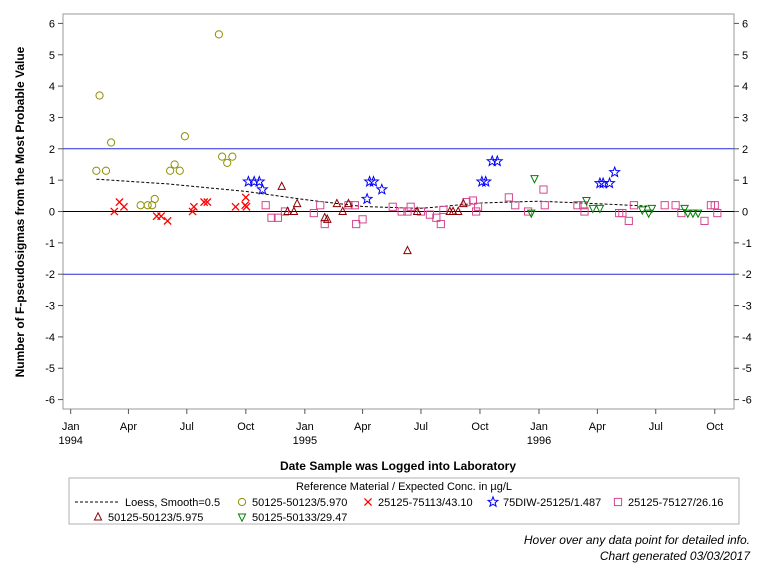 The image size is (768, 576). Describe the element at coordinates (172, 503) in the screenshot. I see `legend-loess-label: Loess, Smooth=0.5` at that location.